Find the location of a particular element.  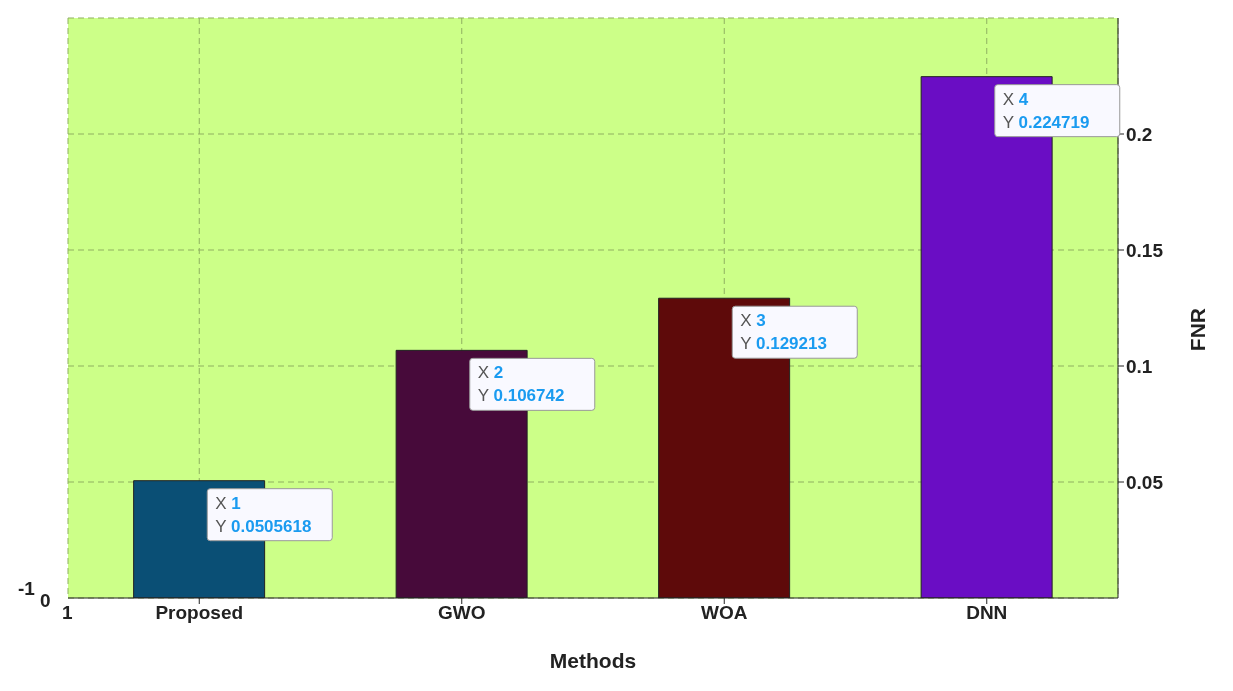

text: 1 is located at coordinates (67, 613).